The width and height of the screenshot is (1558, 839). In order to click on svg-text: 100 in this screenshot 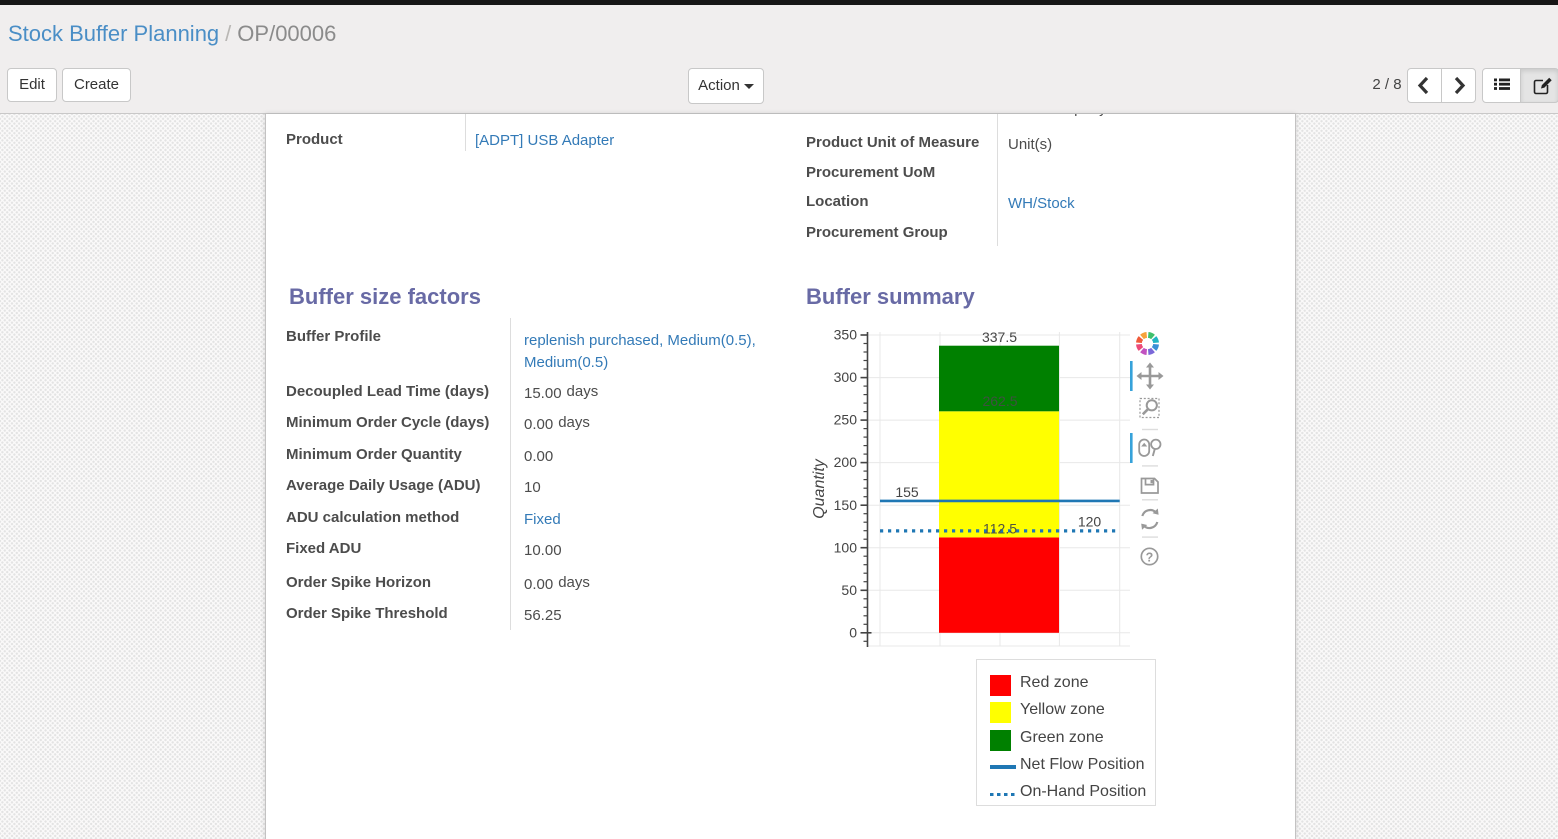, I will do `click(846, 547)`.